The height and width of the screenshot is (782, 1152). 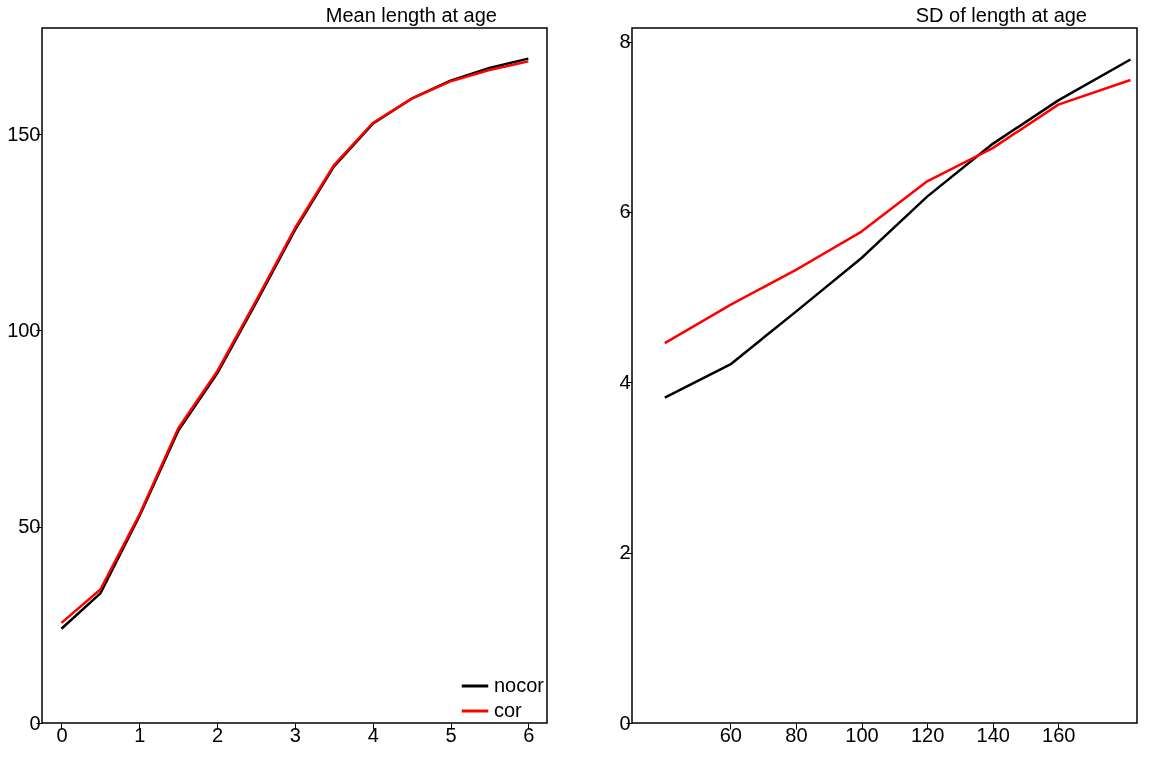 What do you see at coordinates (625, 41) in the screenshot?
I see `y-tick-label: 8` at bounding box center [625, 41].